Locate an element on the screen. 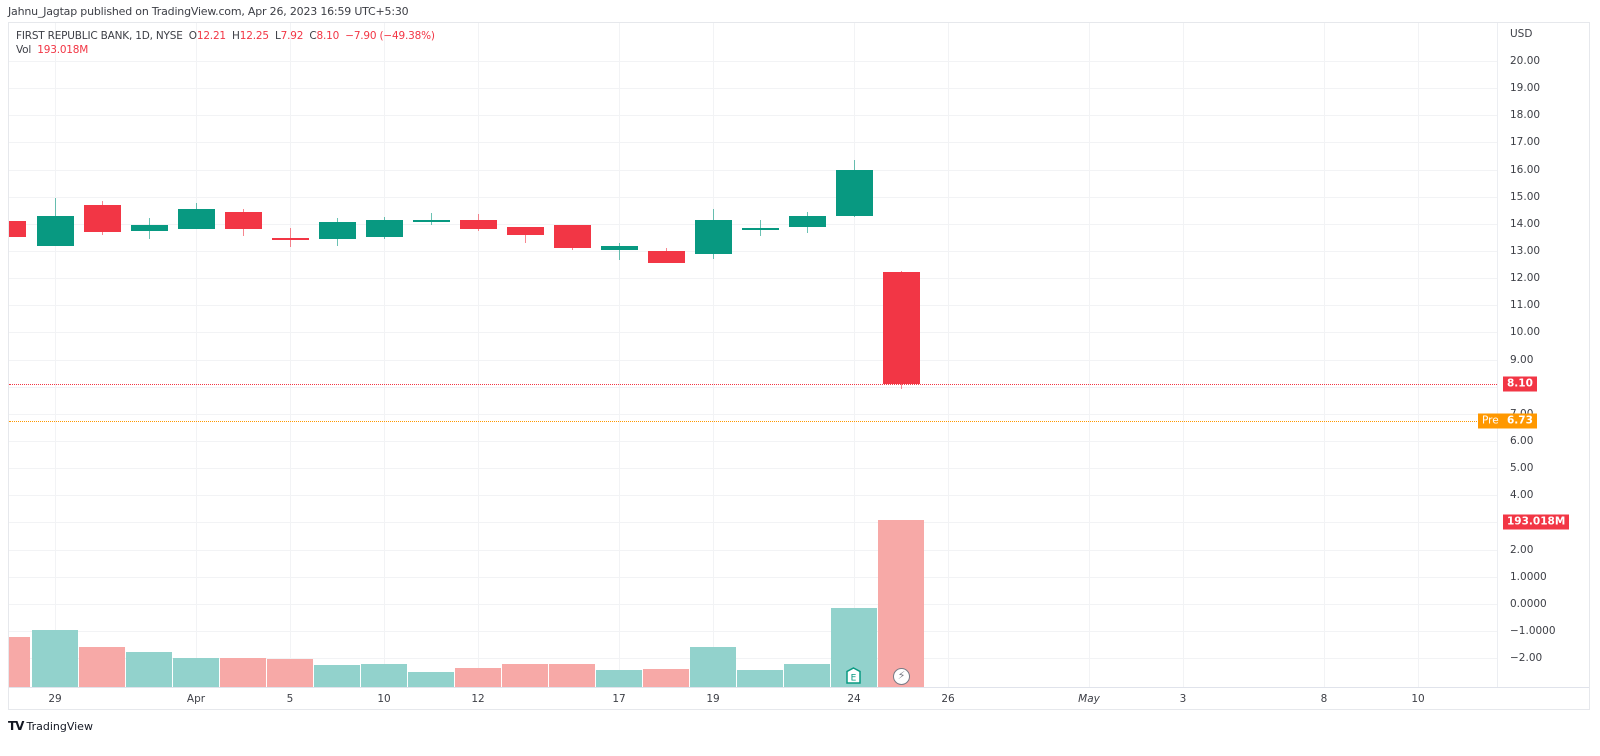  price-tick-label: 6.00 is located at coordinates (1522, 440).